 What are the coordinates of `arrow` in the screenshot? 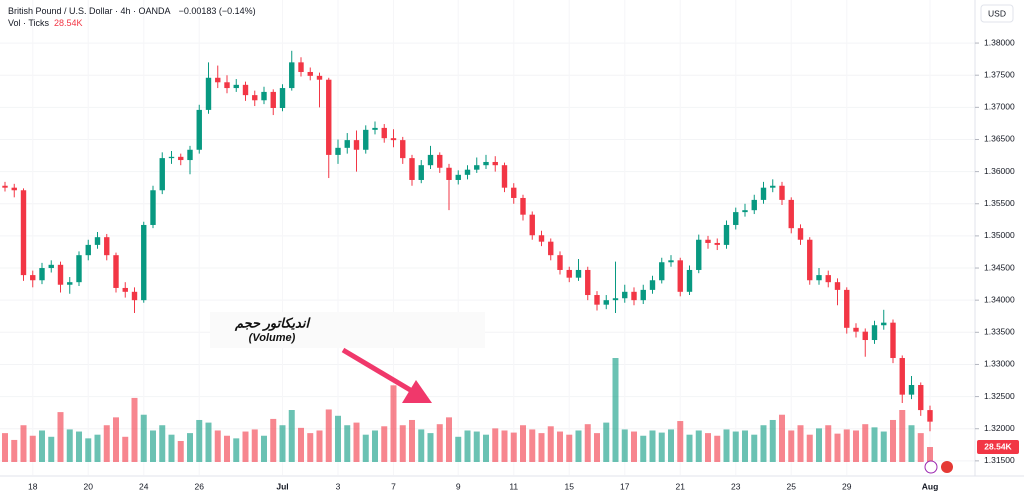 It's located at (386, 375).